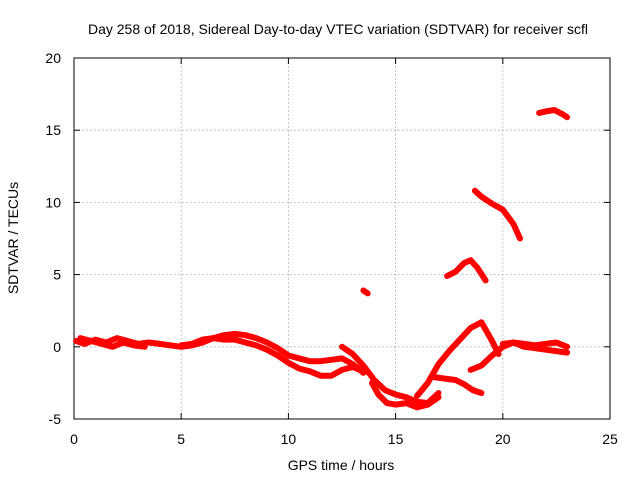  Describe the element at coordinates (55, 419) in the screenshot. I see `y-tick-label: -5` at that location.